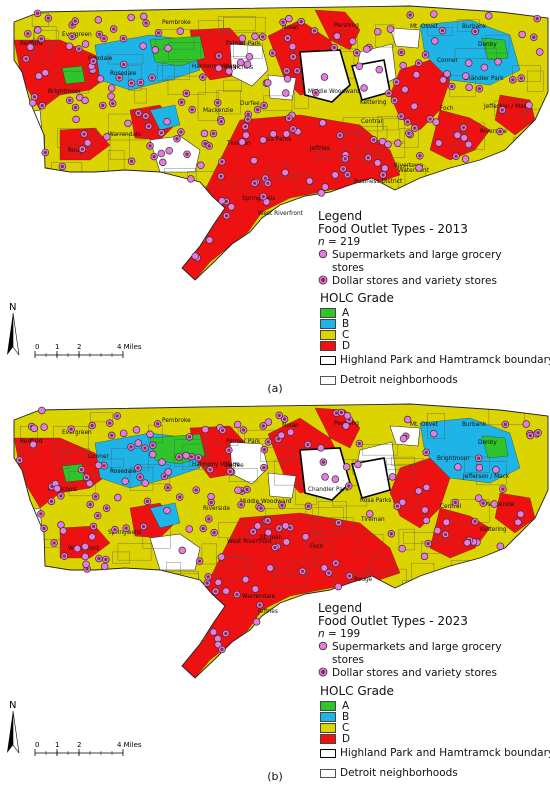  What do you see at coordinates (123, 472) in the screenshot?
I see `neighborhood-label: Rosedale` at bounding box center [123, 472].